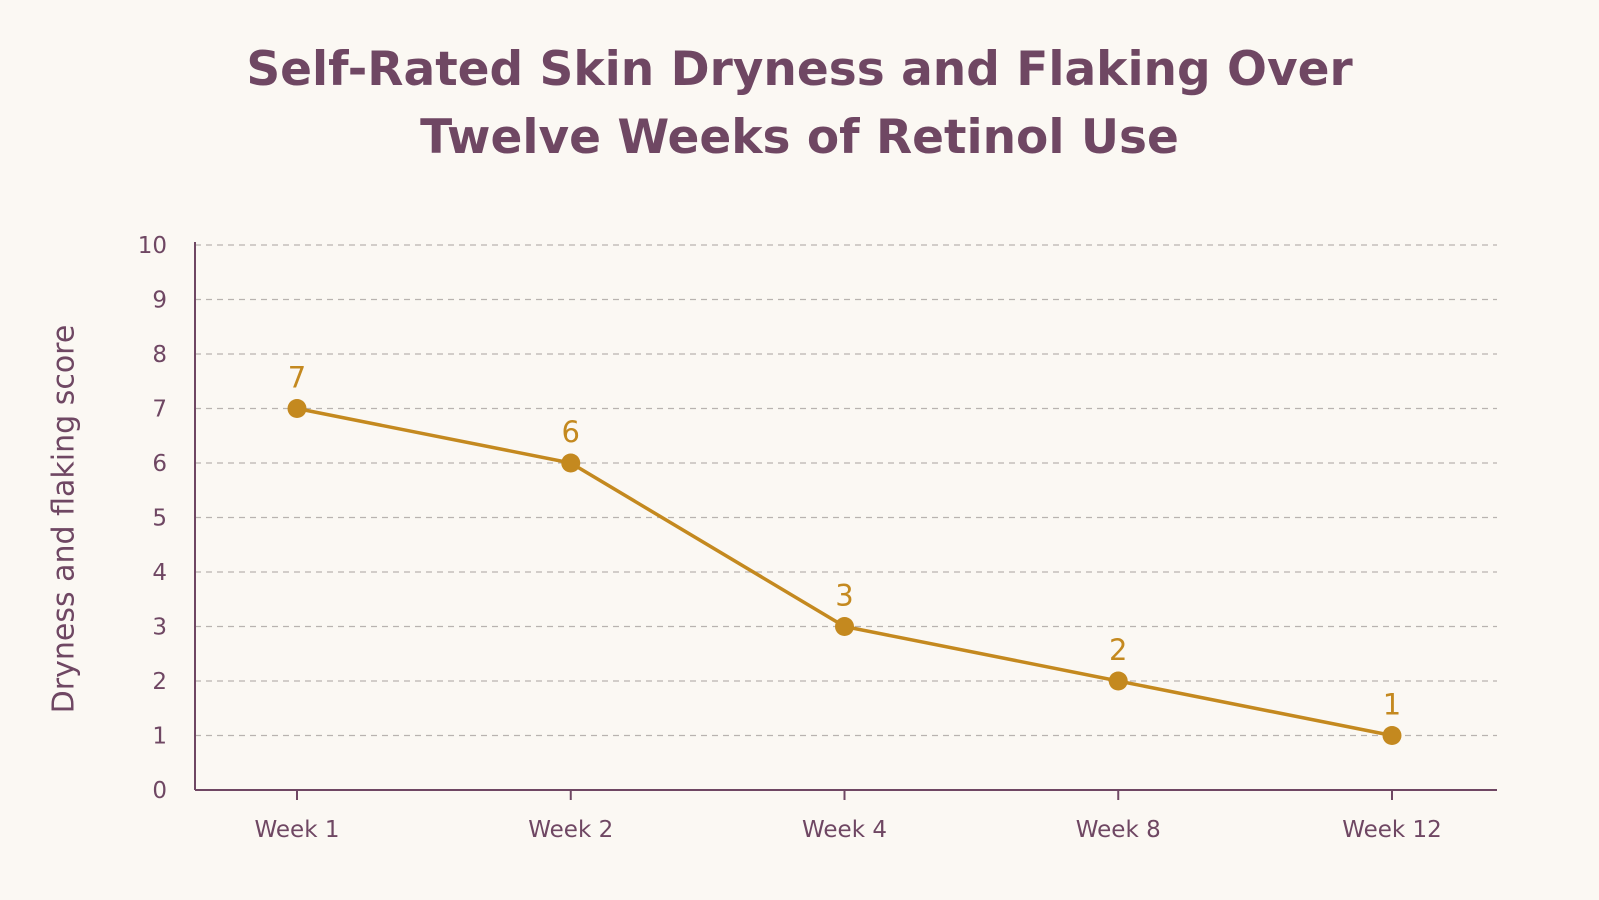  I want to click on y-tick-label-4: 4, so click(159, 573).